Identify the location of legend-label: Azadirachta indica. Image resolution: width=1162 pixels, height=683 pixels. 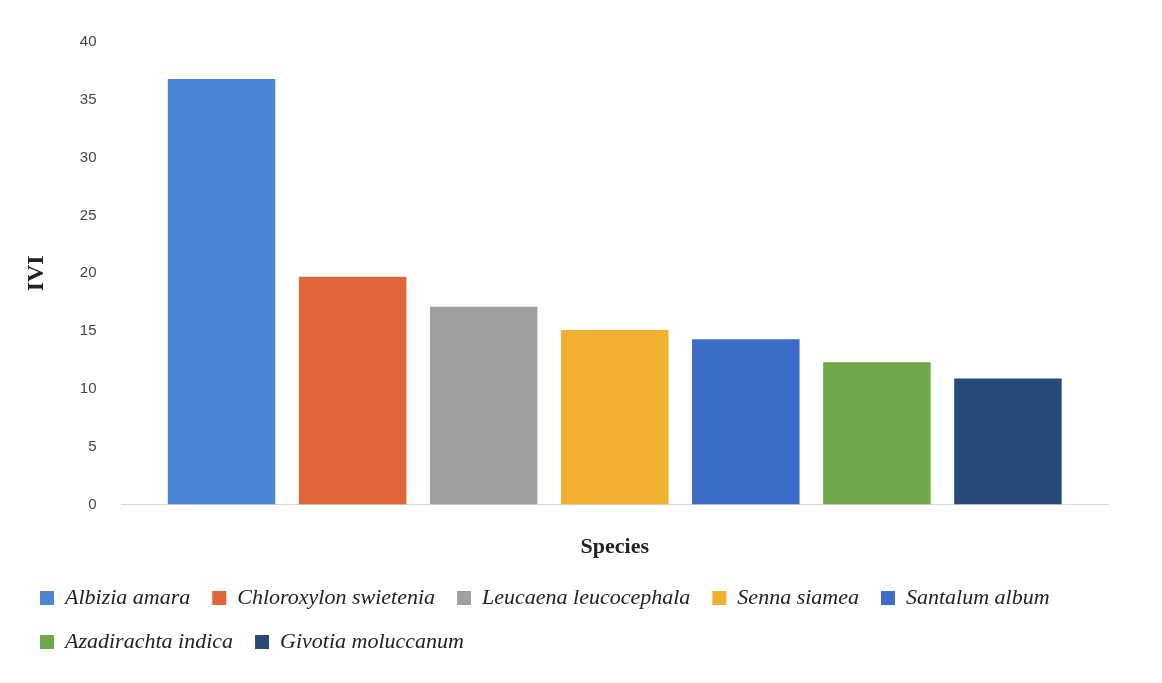
(148, 640).